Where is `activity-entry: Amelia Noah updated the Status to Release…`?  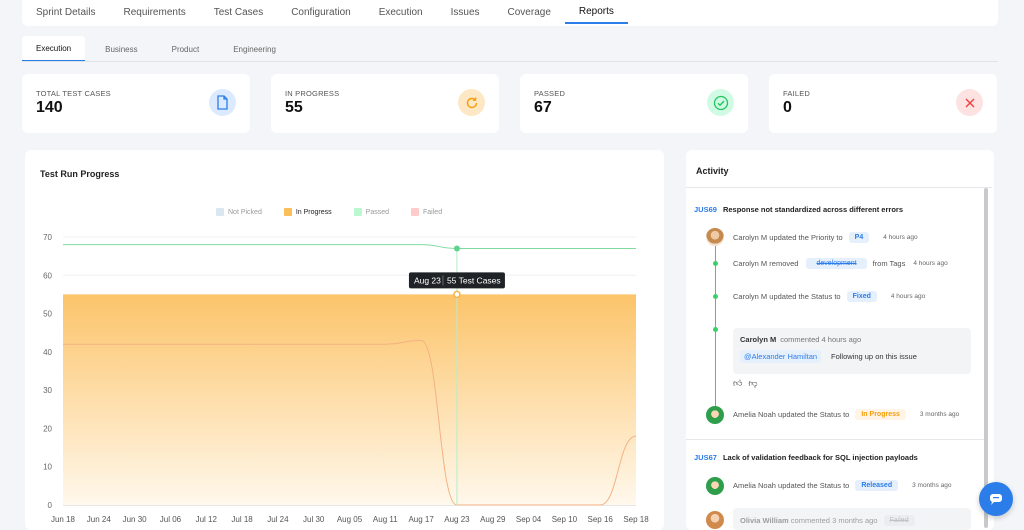 activity-entry: Amelia Noah updated the Status to Release… is located at coordinates (842, 485).